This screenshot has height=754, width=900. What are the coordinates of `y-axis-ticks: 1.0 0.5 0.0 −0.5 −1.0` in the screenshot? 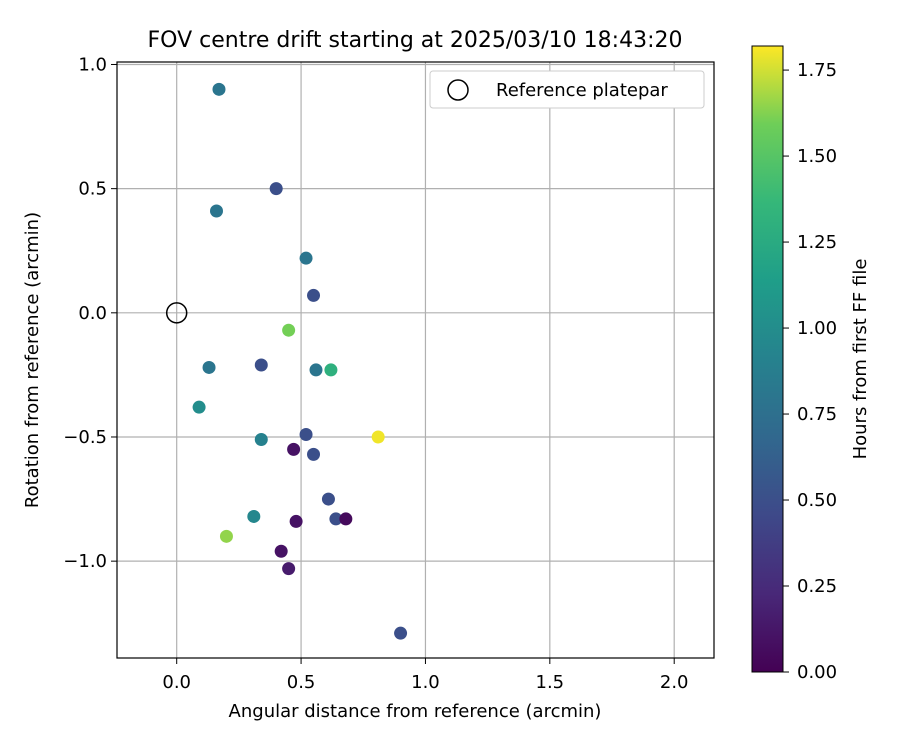 It's located at (90, 313).